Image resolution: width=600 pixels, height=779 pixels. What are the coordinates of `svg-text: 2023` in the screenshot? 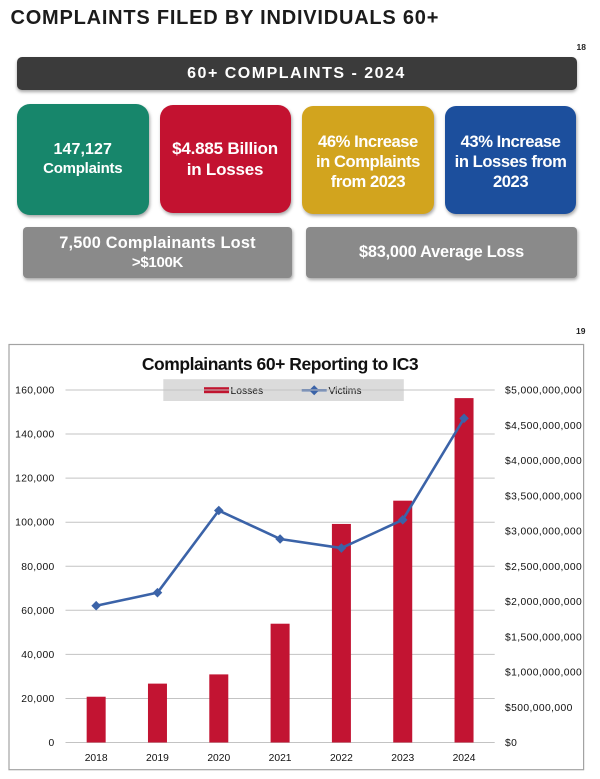 It's located at (402, 758).